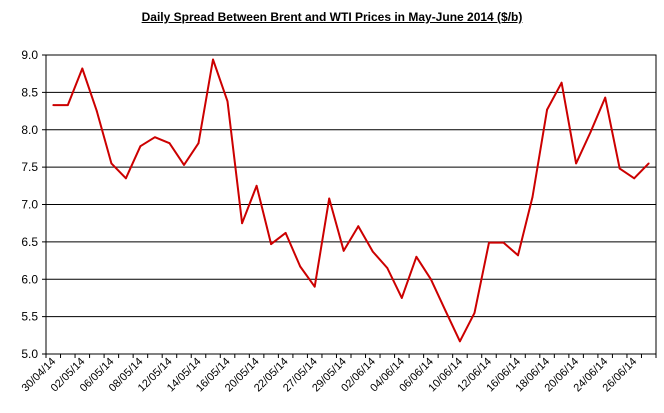 This screenshot has width=664, height=413. Describe the element at coordinates (29, 130) in the screenshot. I see `y-tick-label: 8.0` at that location.